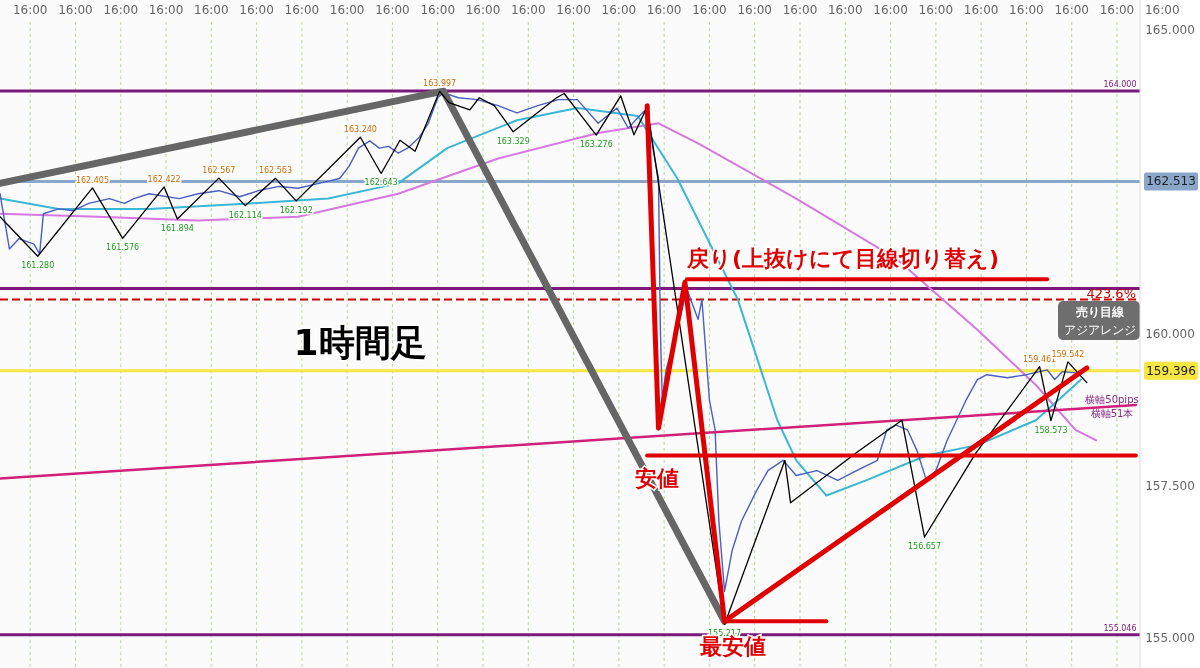  What do you see at coordinates (1171, 370) in the screenshot?
I see `ref-line-label: 159.396` at bounding box center [1171, 370].